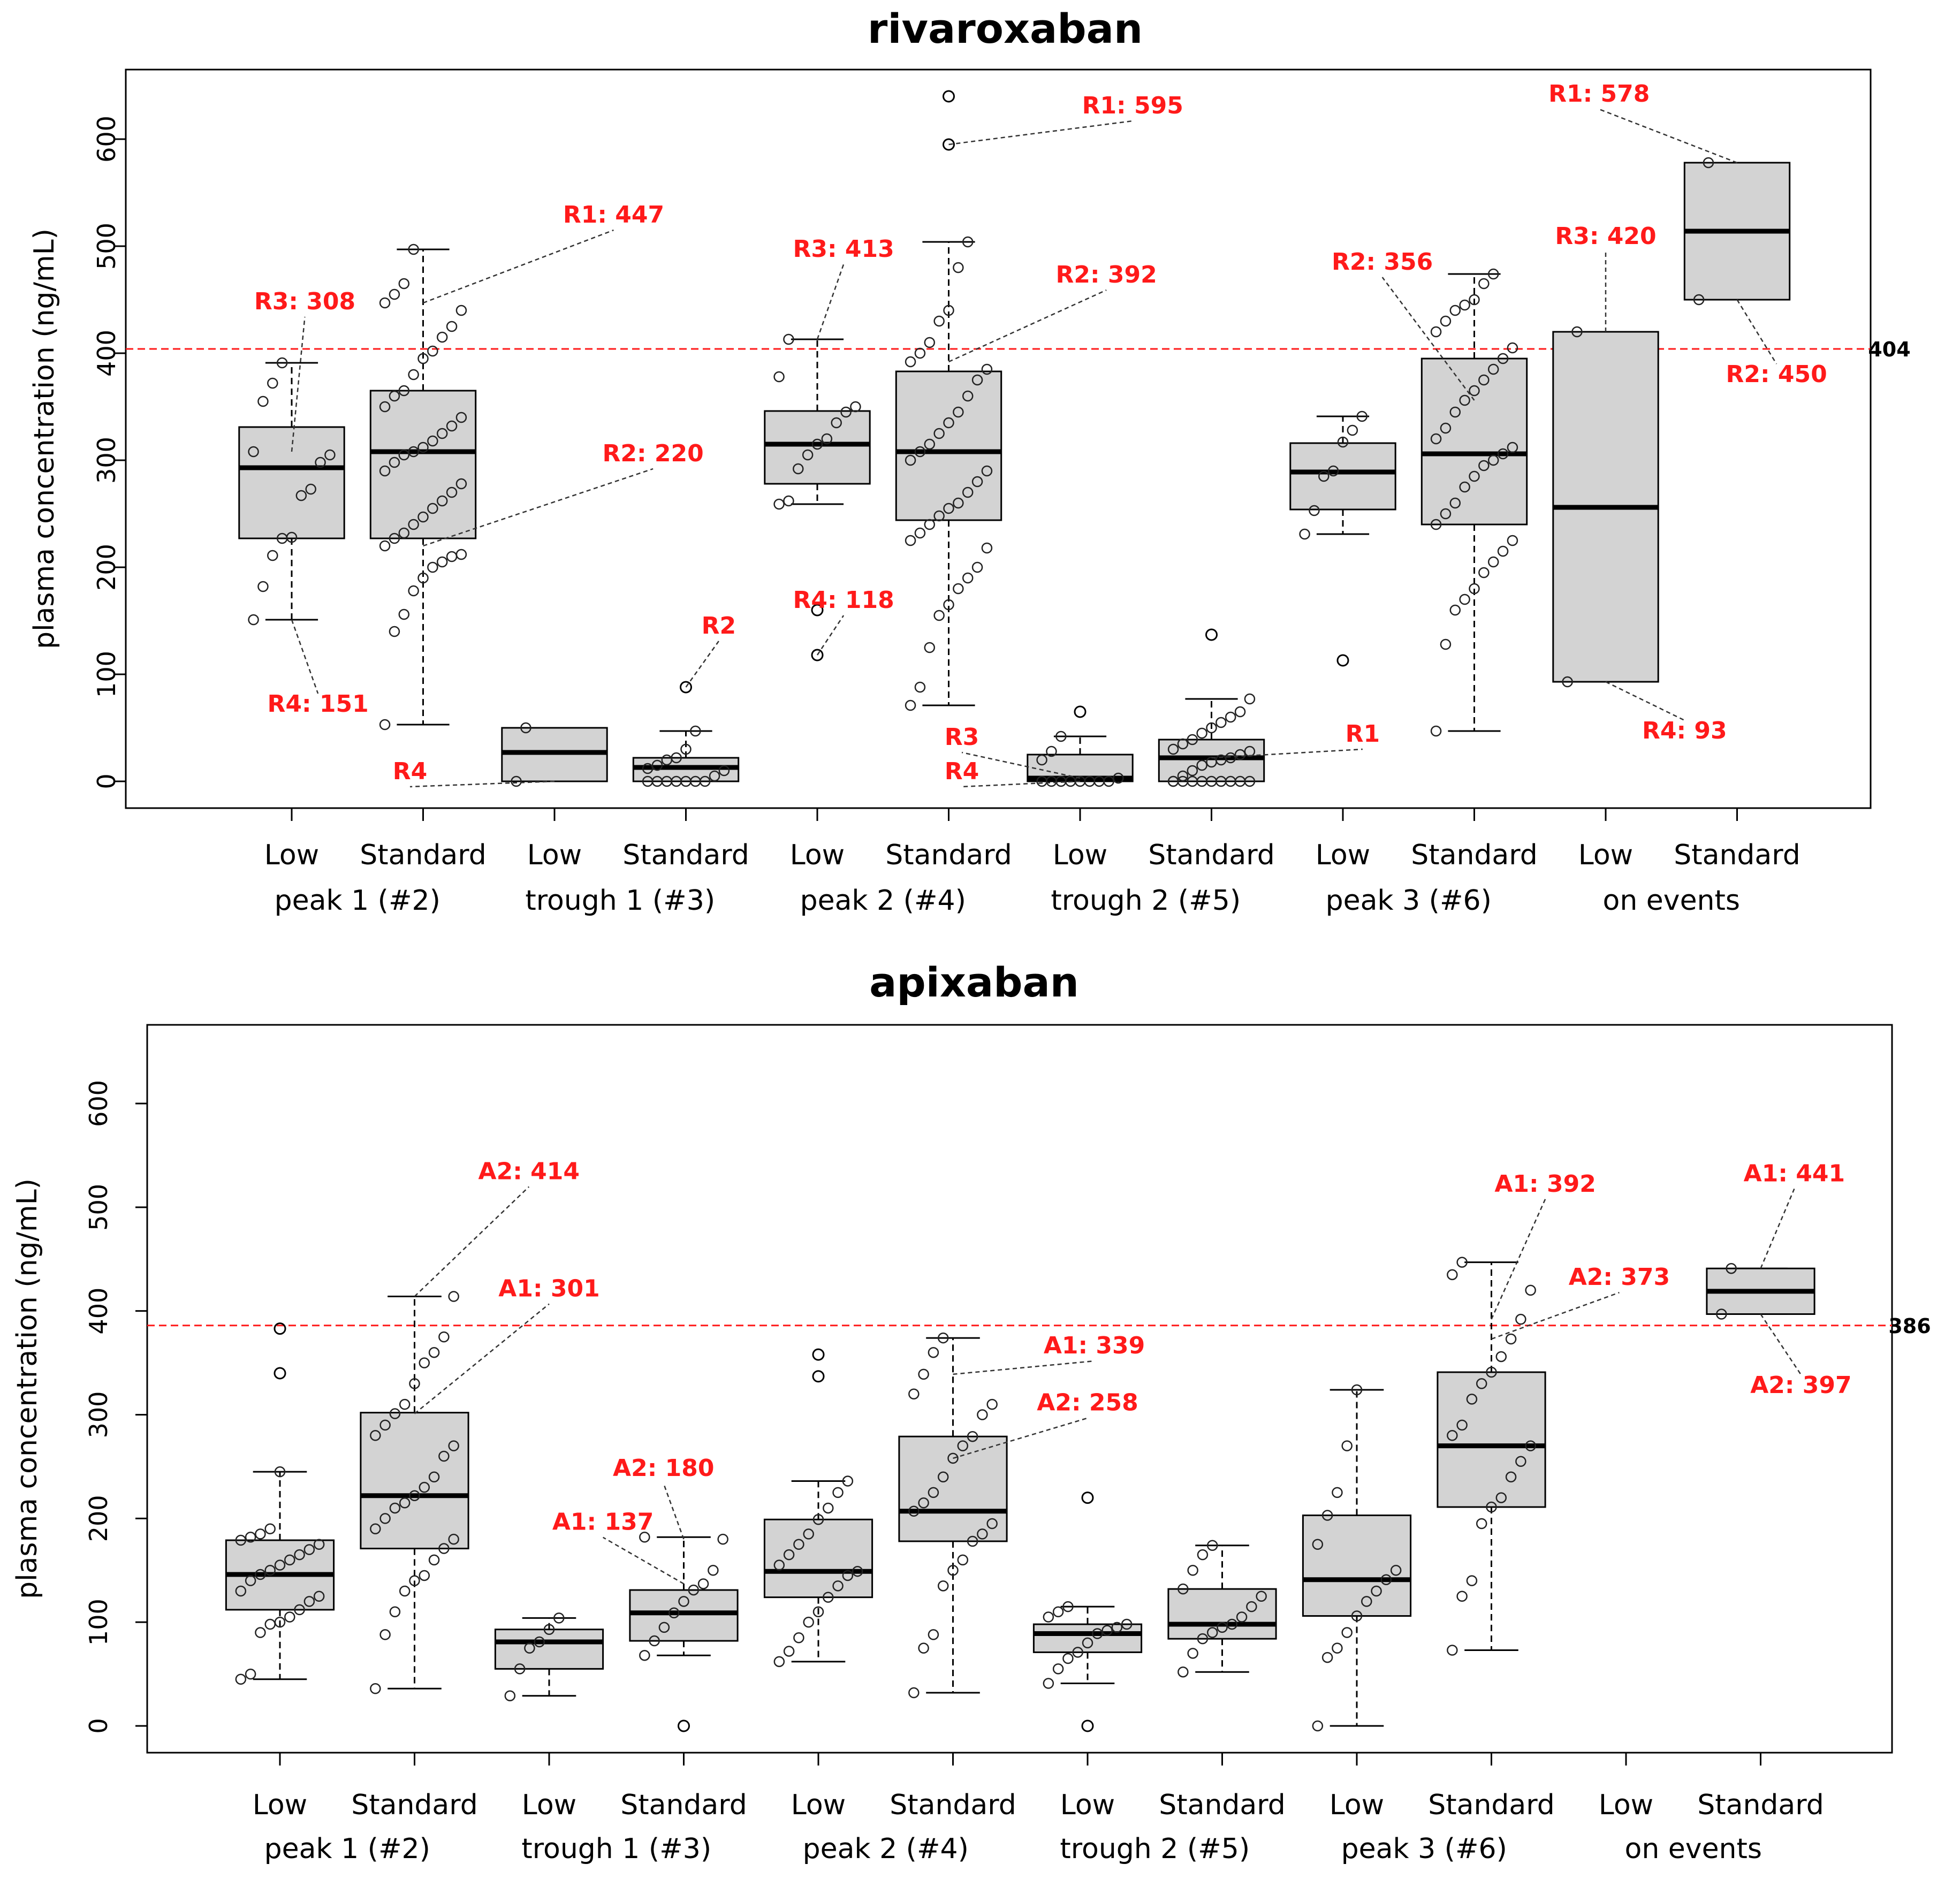 Image resolution: width=1960 pixels, height=1887 pixels. I want to click on box-peak-3-6--low, so click(1357, 1558).